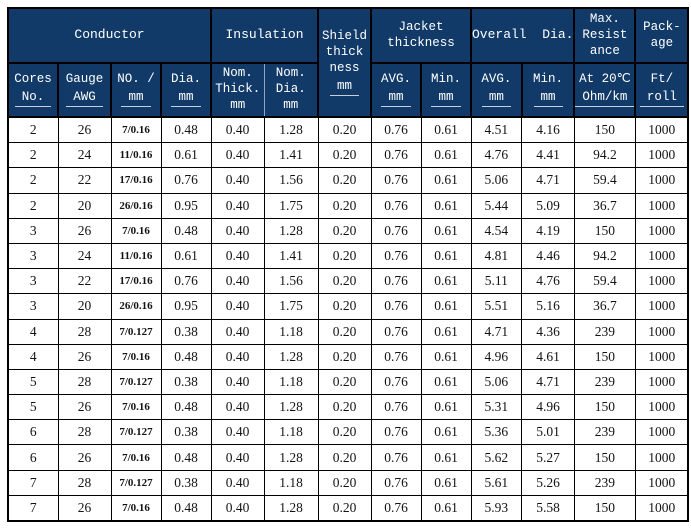 The height and width of the screenshot is (532, 691). What do you see at coordinates (136, 432) in the screenshot?
I see `cell-no_mm: 7/0.127` at bounding box center [136, 432].